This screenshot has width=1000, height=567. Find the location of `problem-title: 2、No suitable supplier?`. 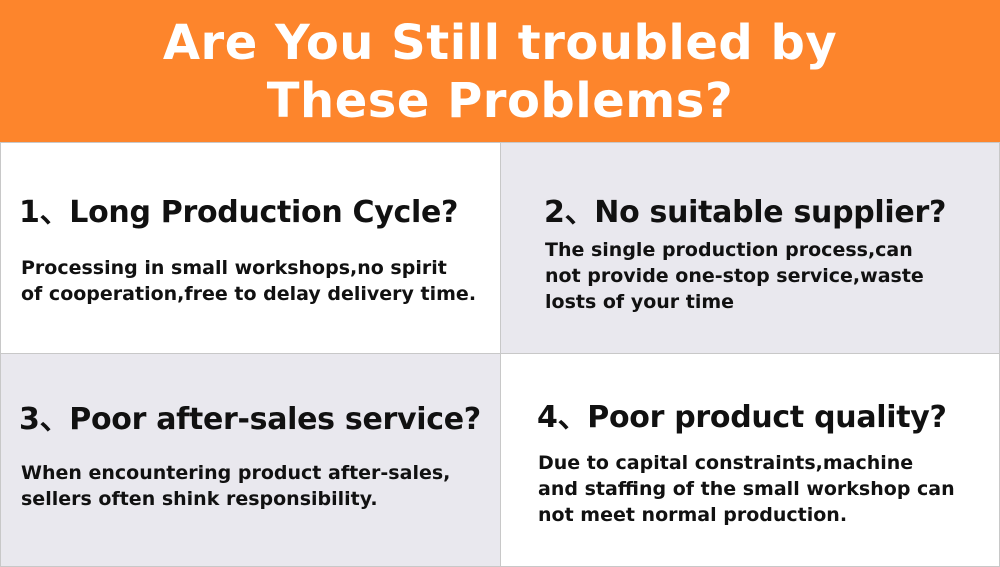

problem-title: 2、No suitable supplier? is located at coordinates (745, 212).